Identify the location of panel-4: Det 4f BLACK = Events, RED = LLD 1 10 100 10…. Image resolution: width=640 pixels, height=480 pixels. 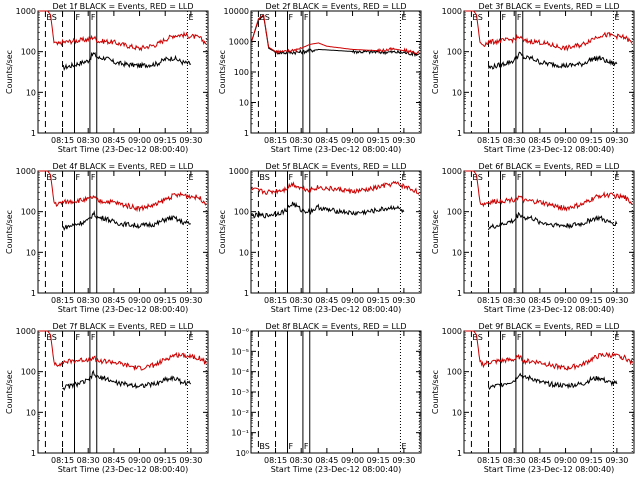
(107, 238).